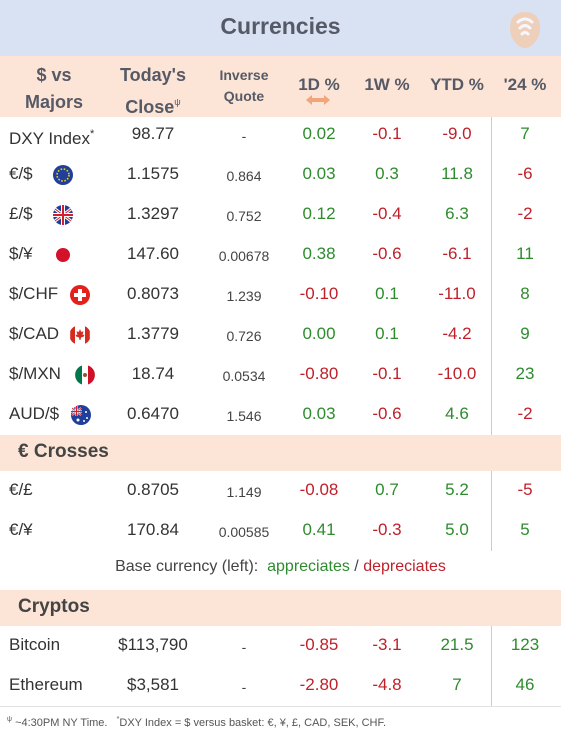  I want to click on ytd-change: 7, so click(457, 684).